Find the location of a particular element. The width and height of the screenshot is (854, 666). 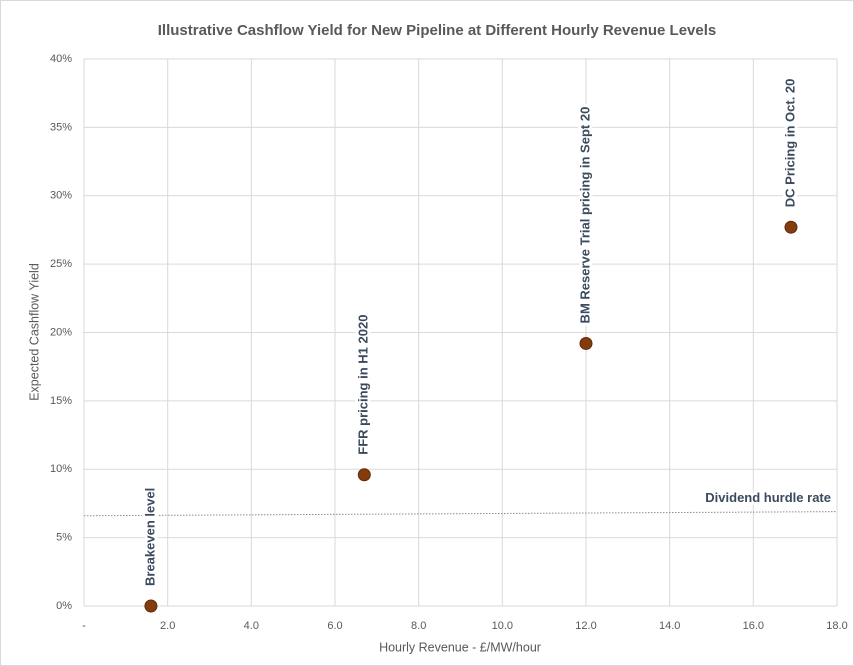

x-tick-label: 14.0 is located at coordinates (669, 626).